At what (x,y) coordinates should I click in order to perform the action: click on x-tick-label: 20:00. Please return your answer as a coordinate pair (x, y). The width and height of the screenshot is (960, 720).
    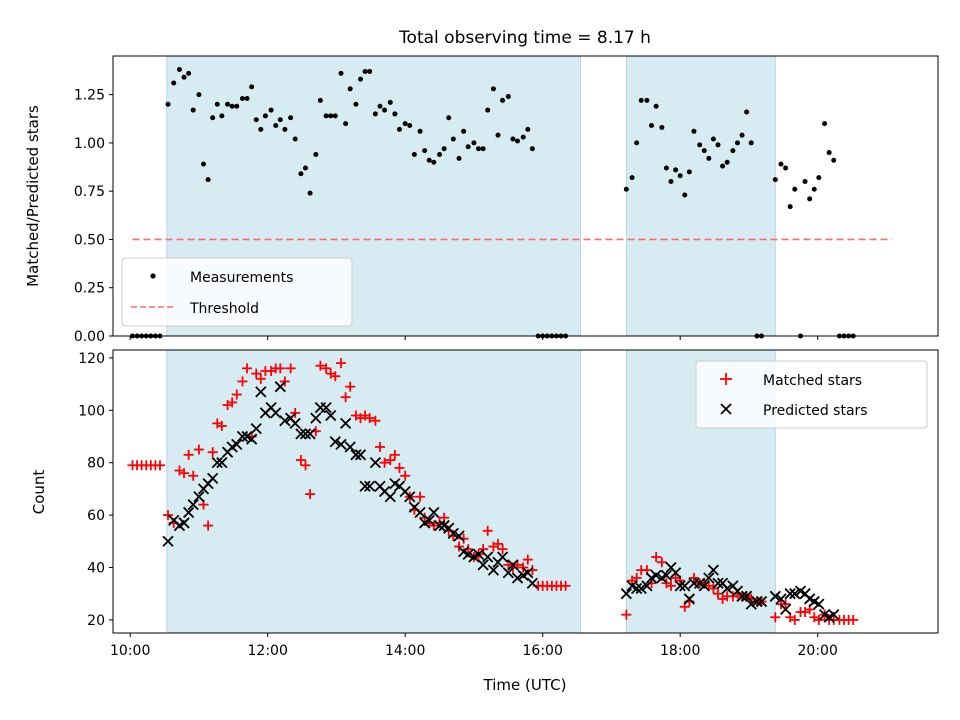
    Looking at the image, I should click on (818, 651).